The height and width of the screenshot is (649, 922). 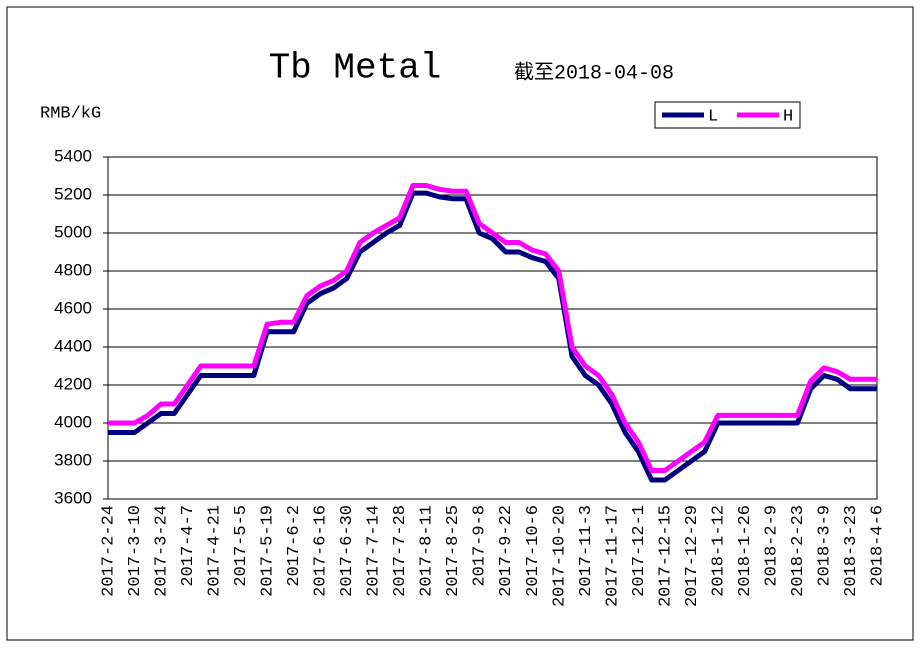 I want to click on x-tick-label: 2017-11-17, so click(x=612, y=556).